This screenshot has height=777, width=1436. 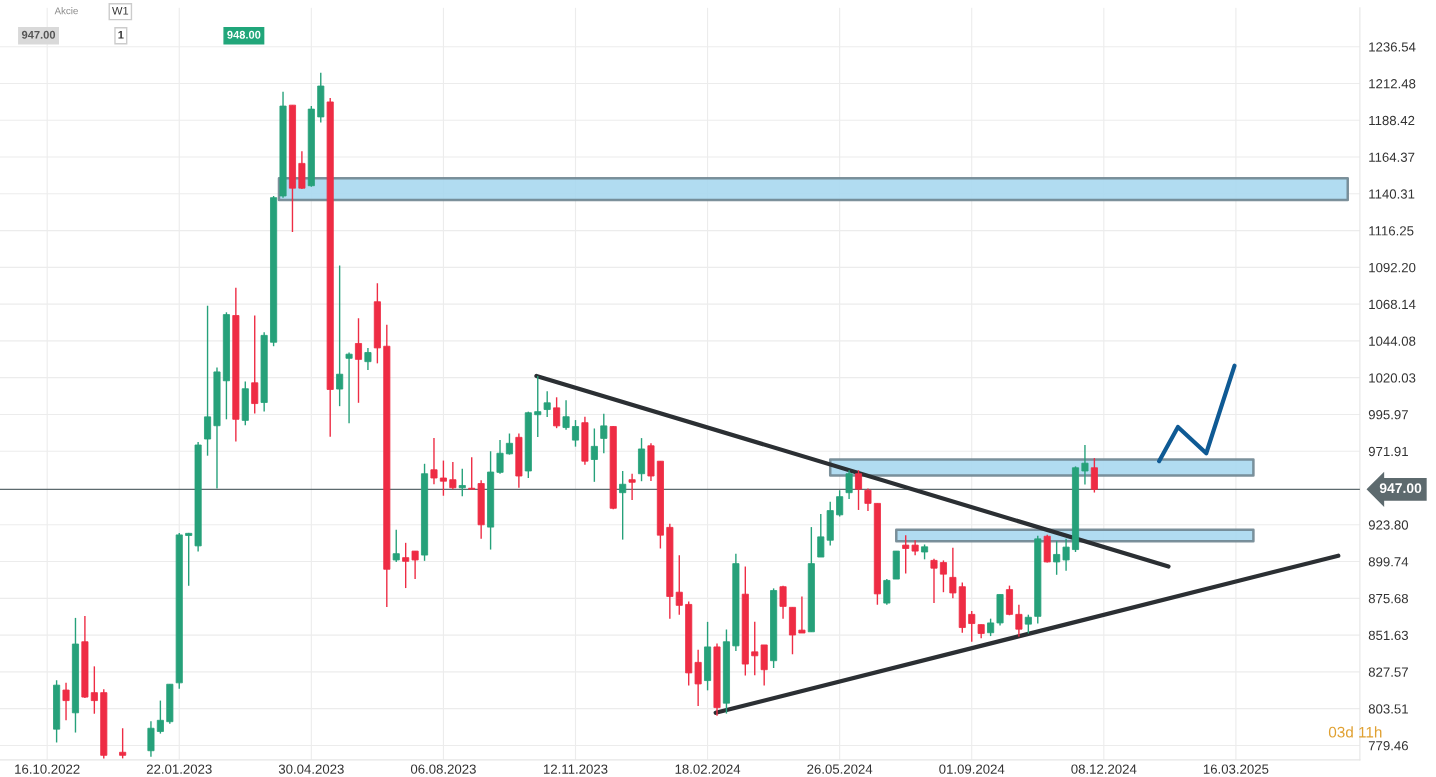 I want to click on y-tick-label: 995.97, so click(x=1388, y=415).